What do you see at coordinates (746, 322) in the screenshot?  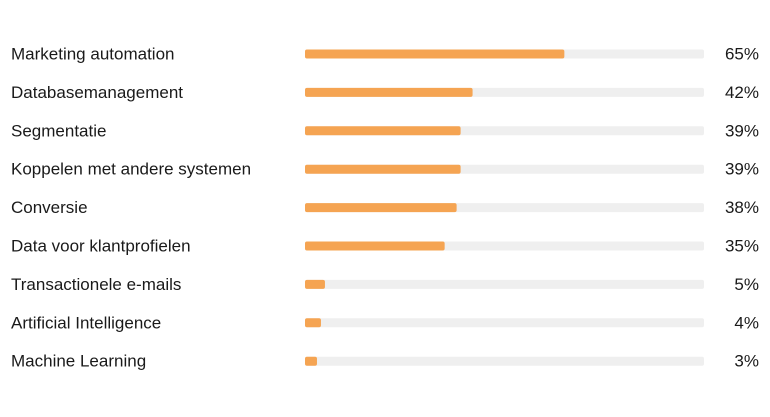 I see `value-label: 4%` at bounding box center [746, 322].